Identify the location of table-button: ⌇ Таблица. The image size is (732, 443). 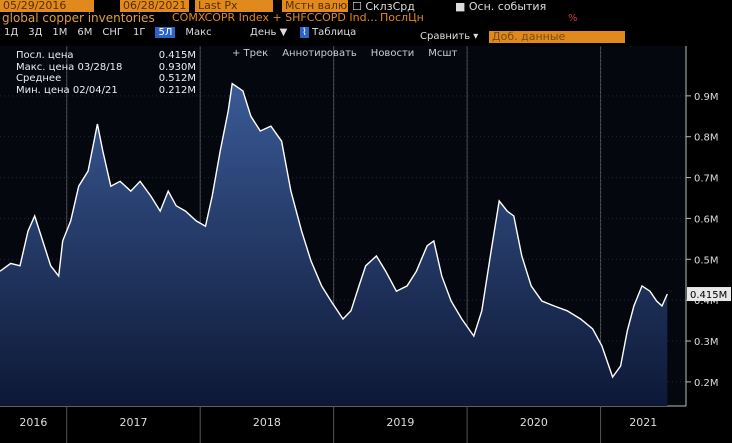
(328, 32).